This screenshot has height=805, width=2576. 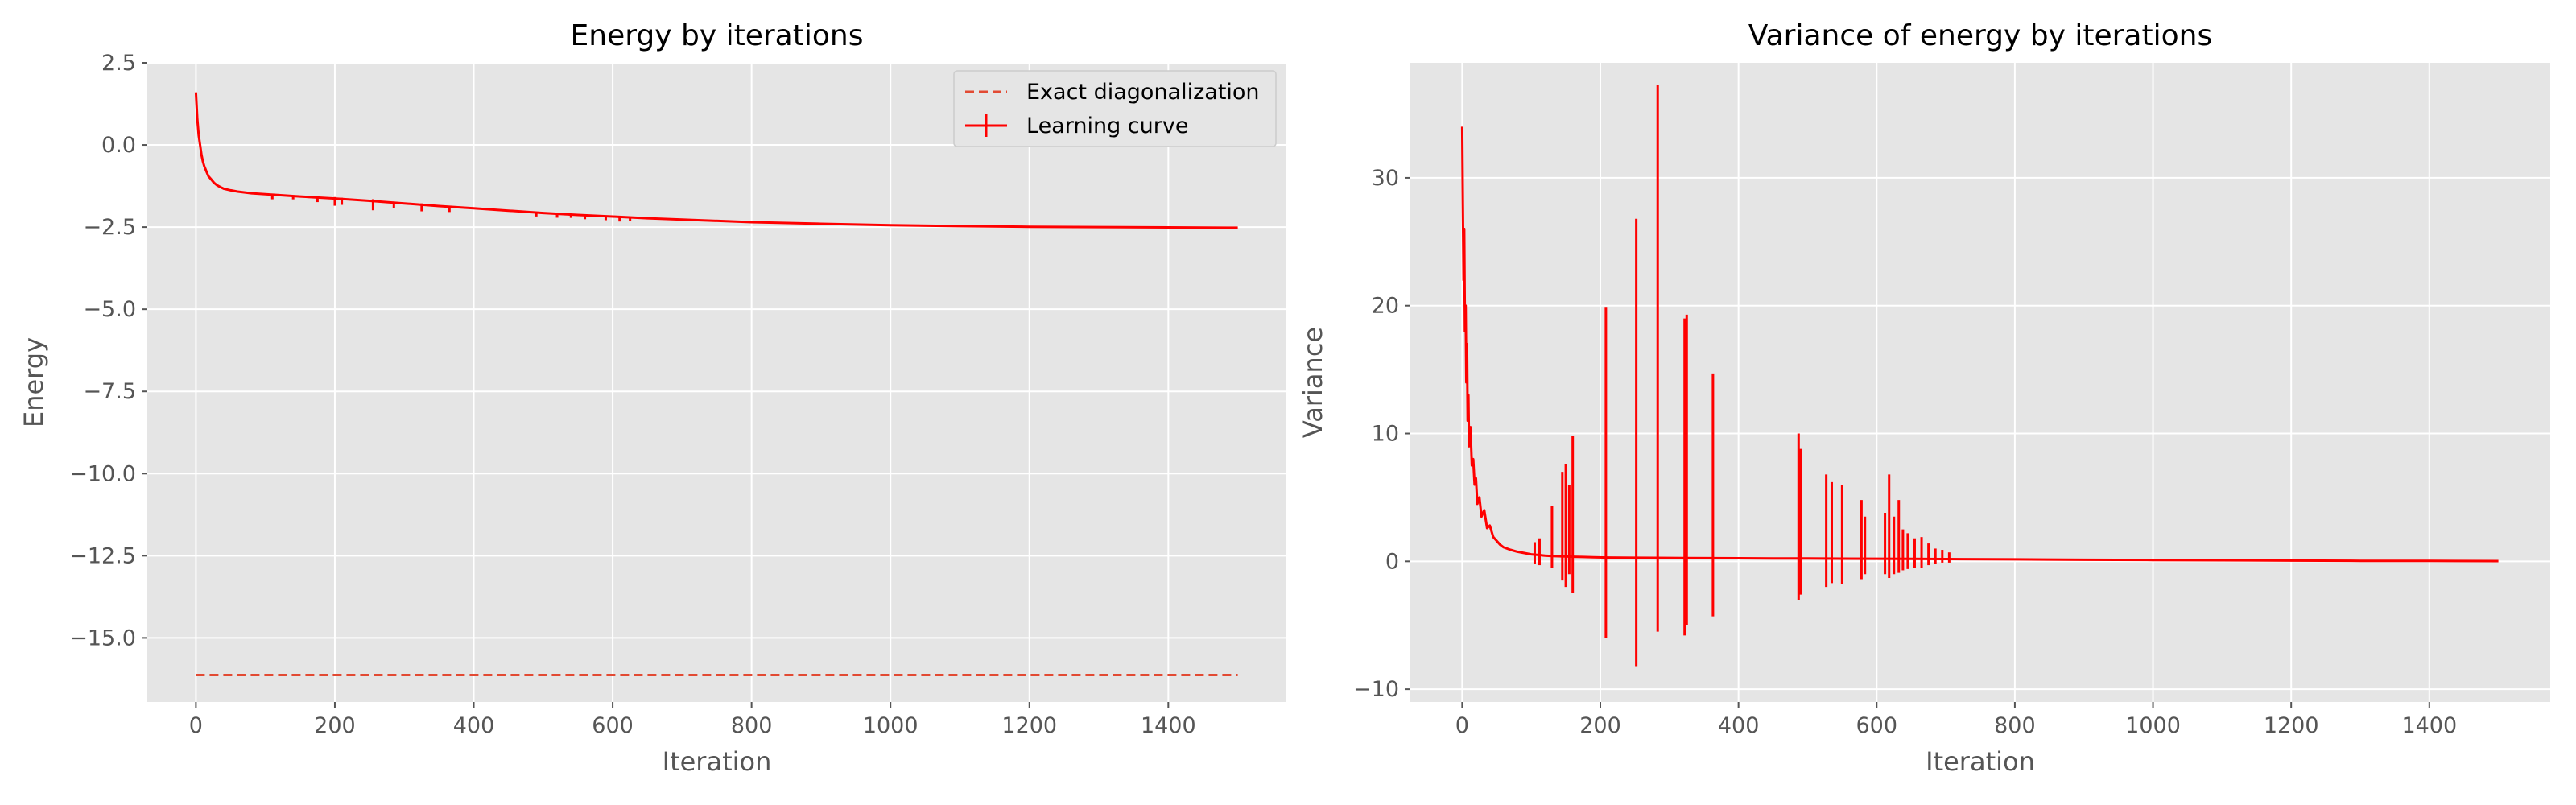 I want to click on energy-y-ticks: 2.5 0.0 −2.5 −5.0 −7.5 −10.0 −12.5 −15.0, so click(x=108, y=350).